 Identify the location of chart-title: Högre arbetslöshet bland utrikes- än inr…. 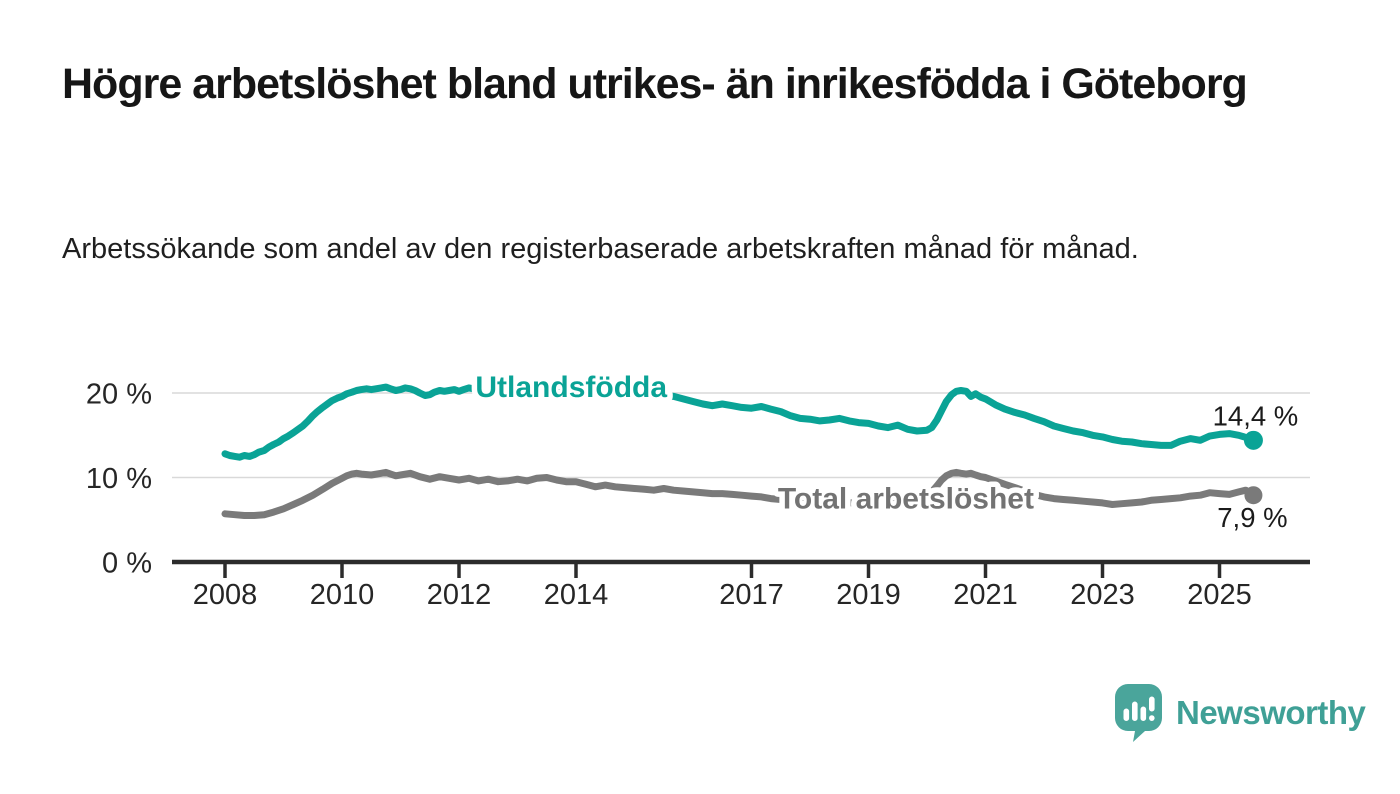
(655, 84).